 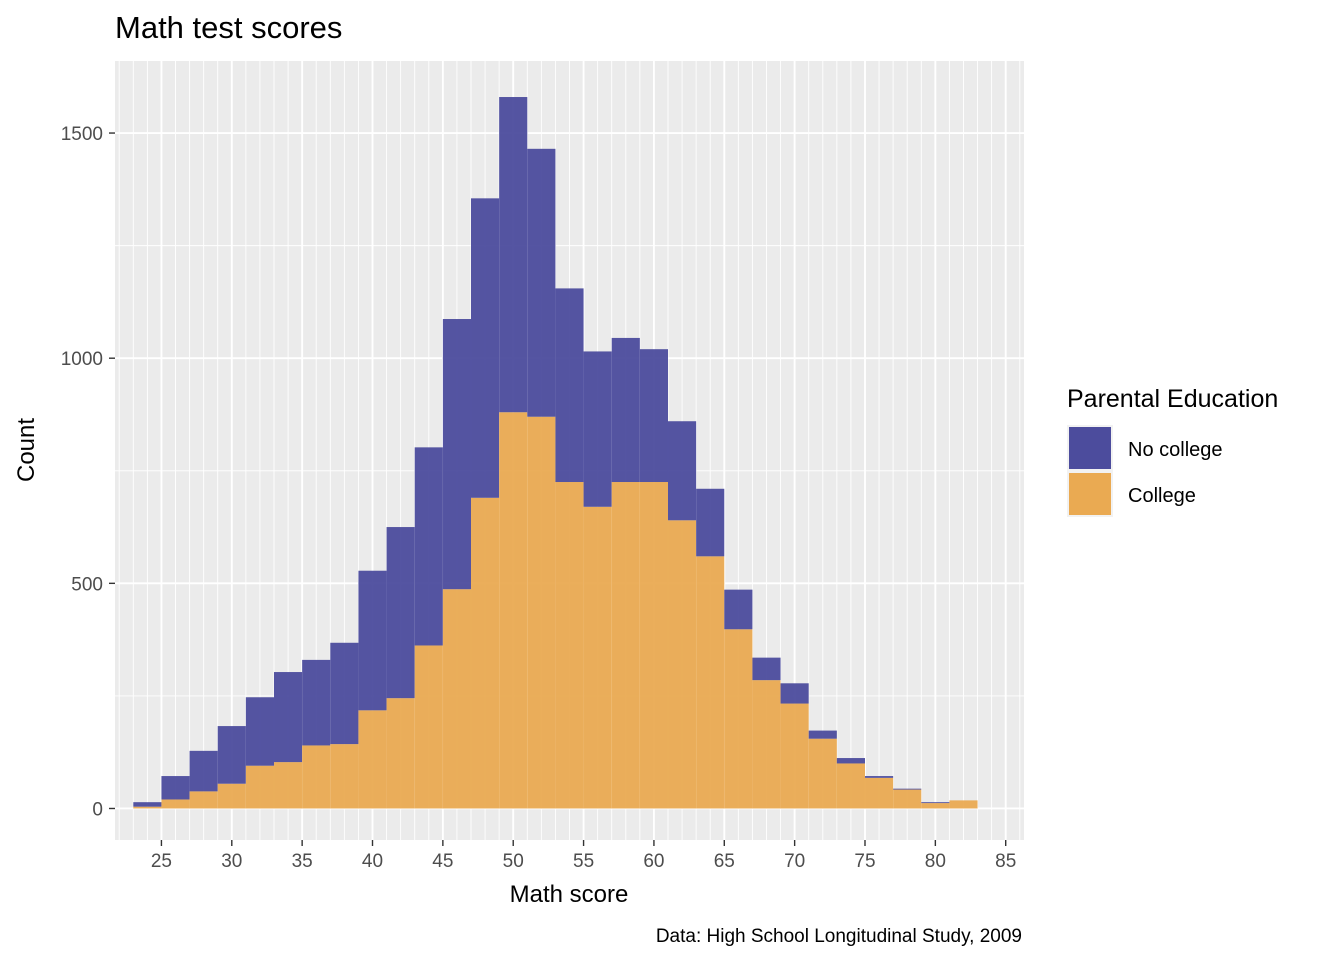 What do you see at coordinates (1005, 861) in the screenshot?
I see `x-tick-label-12: 85` at bounding box center [1005, 861].